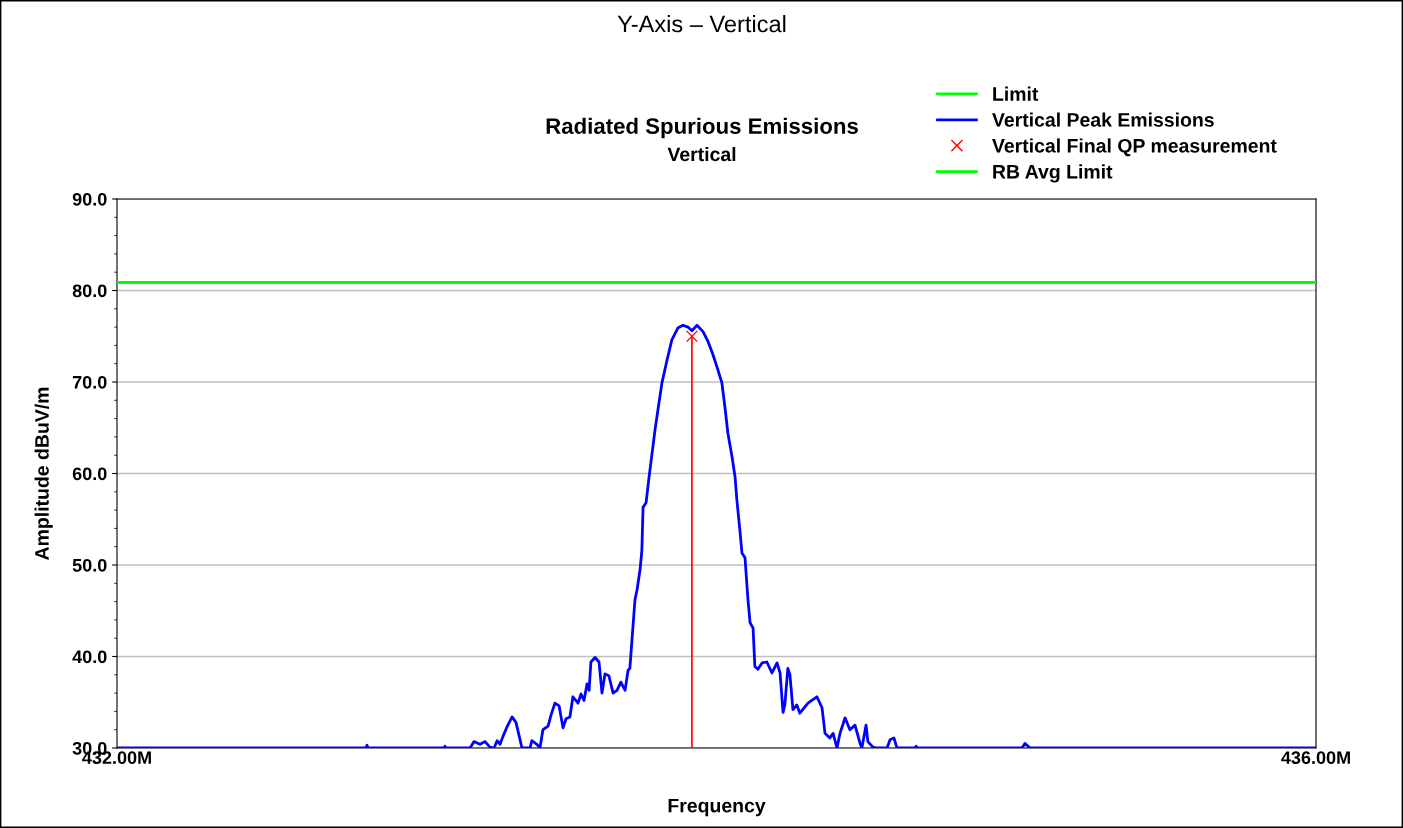 The height and width of the screenshot is (828, 1403). Describe the element at coordinates (89, 199) in the screenshot. I see `y-tick-label: 90.0` at that location.